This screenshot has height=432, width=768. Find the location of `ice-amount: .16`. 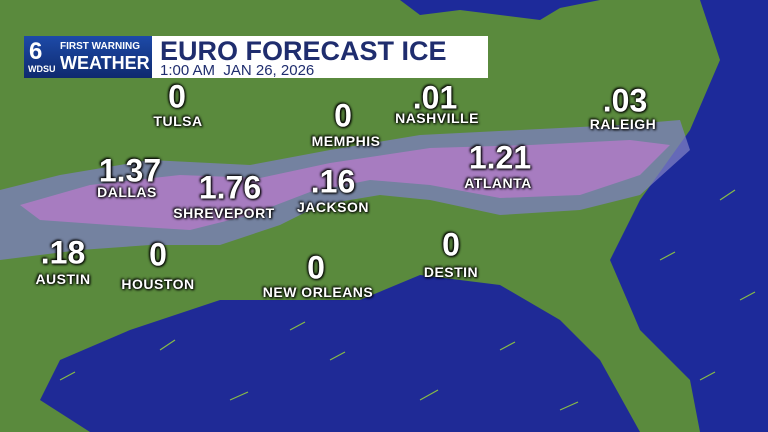

ice-amount: .16 is located at coordinates (333, 181).